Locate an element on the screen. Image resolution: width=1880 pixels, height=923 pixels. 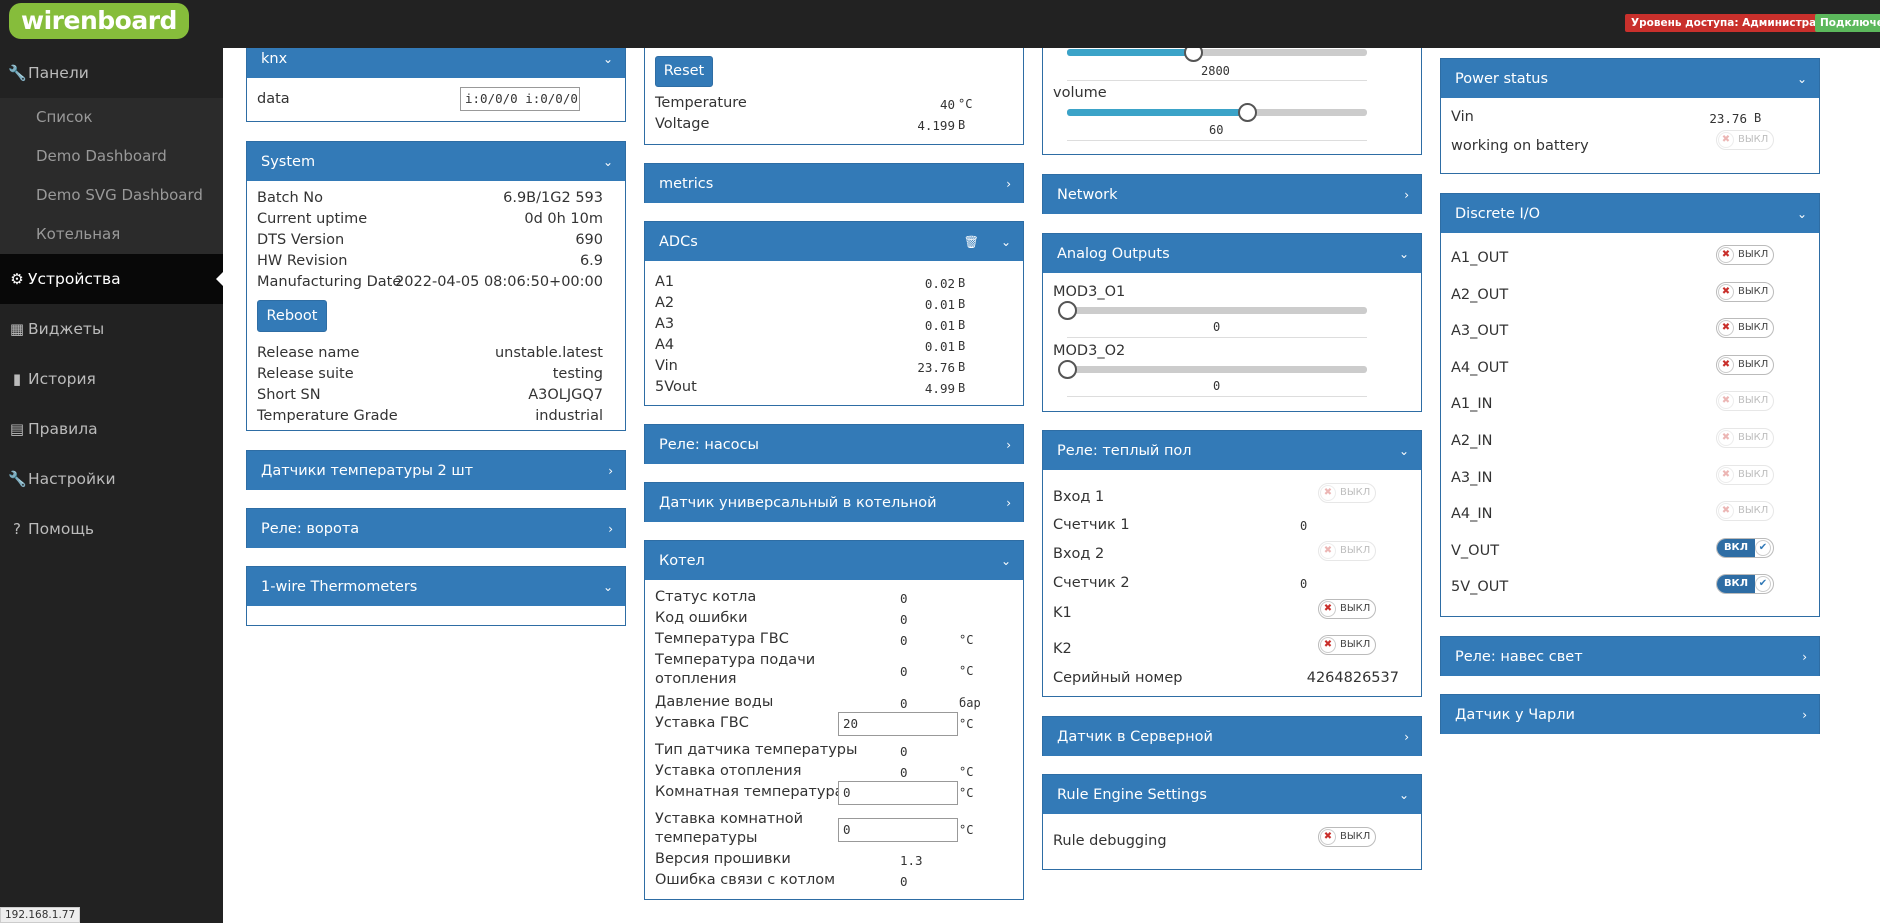
sidebar-item-rules: ▤ Правила is located at coordinates (111, 429).